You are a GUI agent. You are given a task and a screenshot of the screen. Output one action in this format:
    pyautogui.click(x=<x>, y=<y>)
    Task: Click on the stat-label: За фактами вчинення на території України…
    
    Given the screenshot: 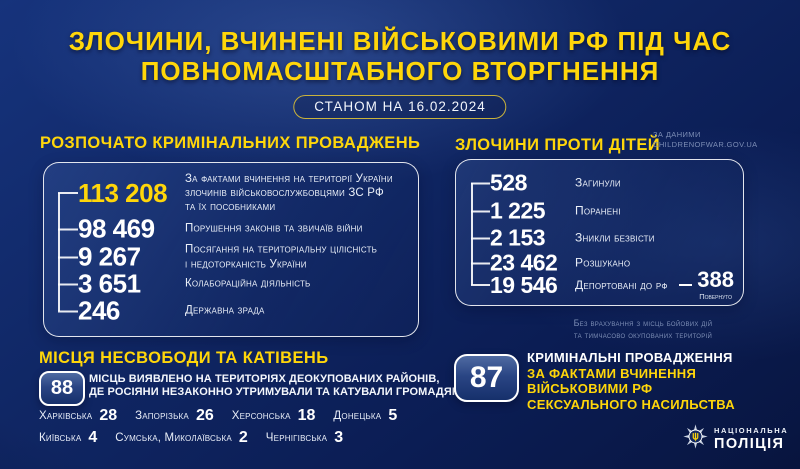 What is the action you would take?
    pyautogui.click(x=289, y=193)
    